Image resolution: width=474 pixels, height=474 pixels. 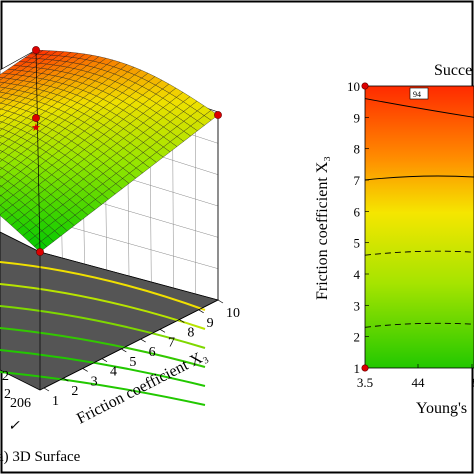 I want to click on contour-label-94: 94, so click(x=417, y=94).